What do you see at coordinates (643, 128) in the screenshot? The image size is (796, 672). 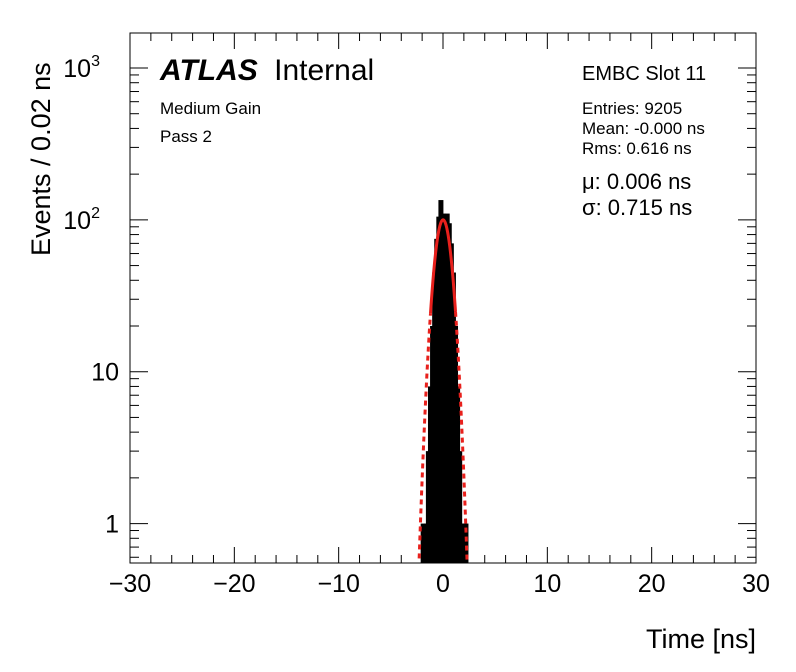 I see `stats-mean: Mean: -0.000 ns` at bounding box center [643, 128].